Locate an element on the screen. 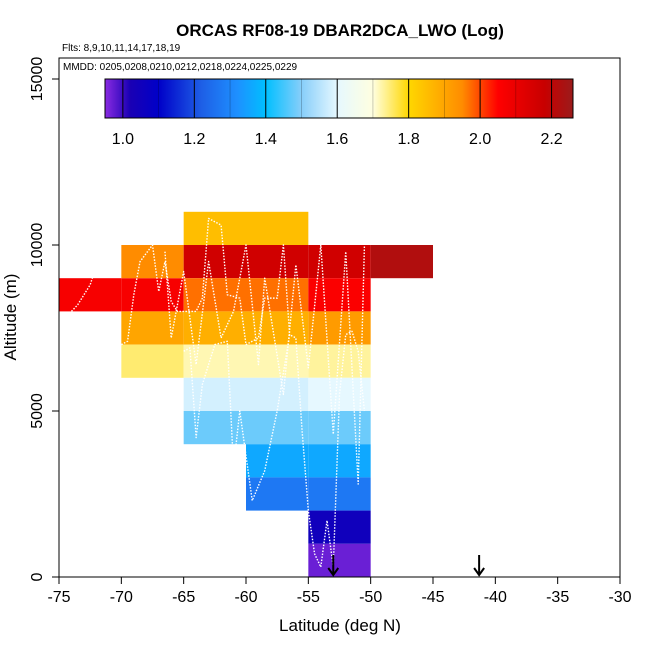 The image size is (650, 650). colorbar-tick-label: 1.2 is located at coordinates (194, 139).